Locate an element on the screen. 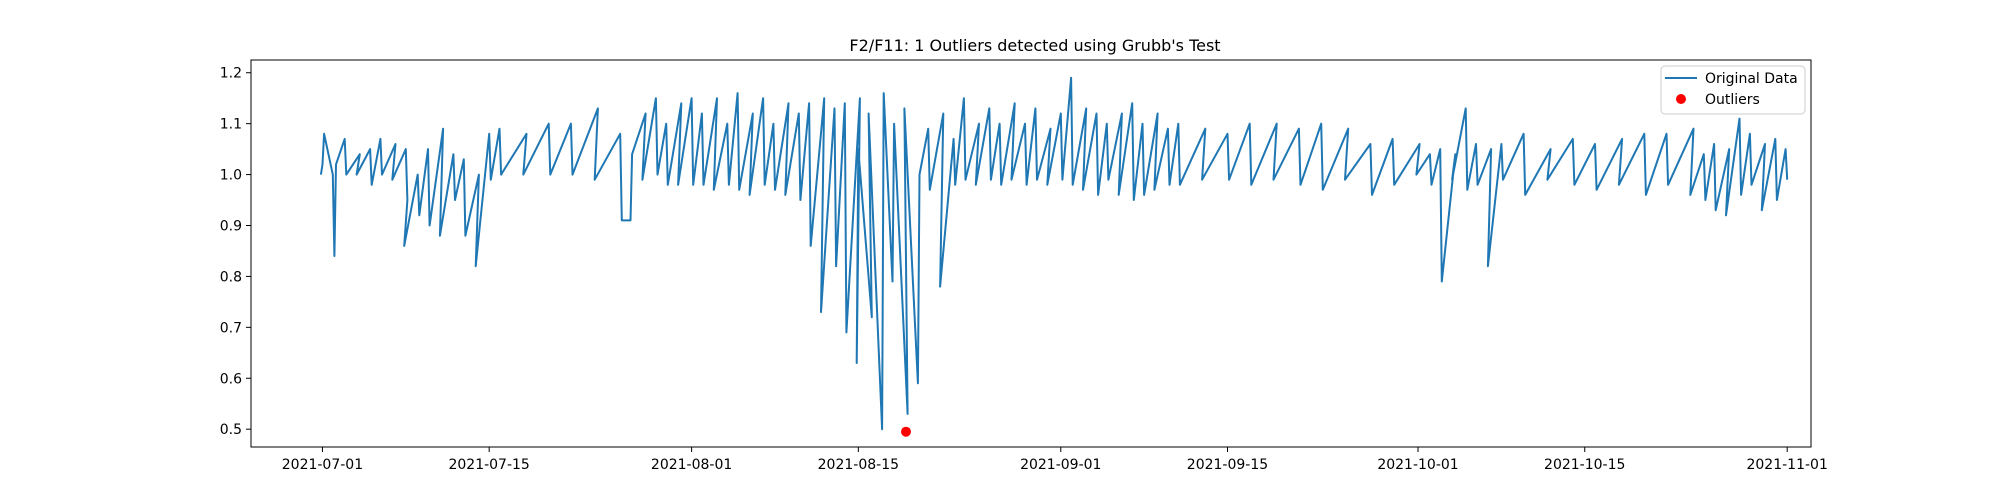  x-tick-label: 2021-09-01 is located at coordinates (1060, 465).